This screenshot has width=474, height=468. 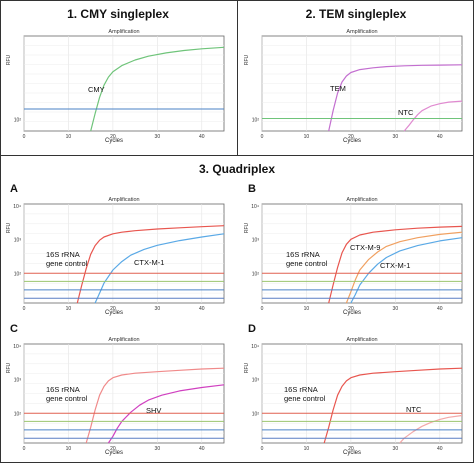 I want to click on chart-panel-a: 0 10 20 30 40 10⁴ 10³ 10² Amplification Cycles RFU, so click(x=115, y=256).